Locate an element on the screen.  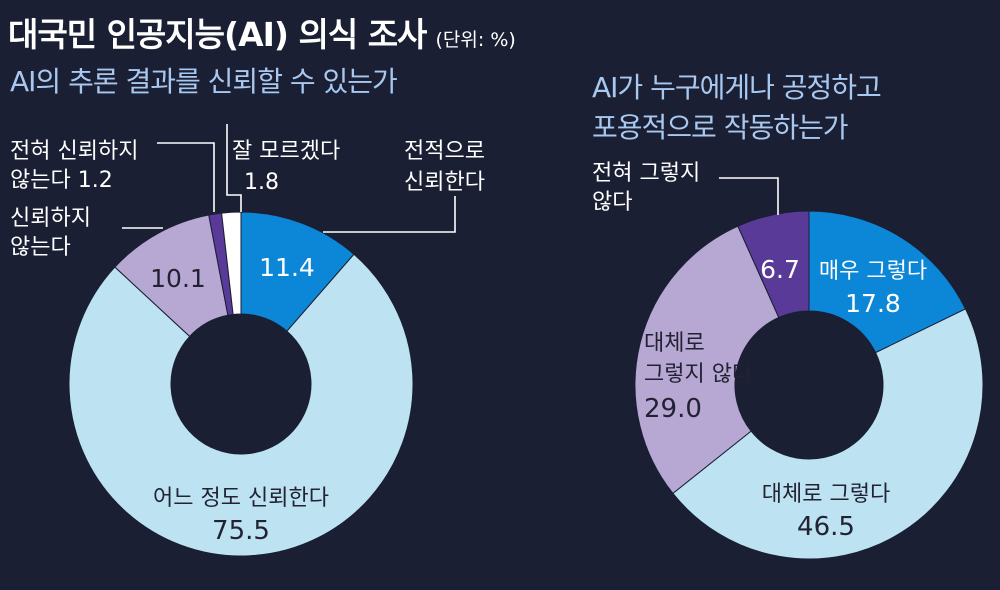
value-fully-trust: 11.4 is located at coordinates (287, 267).